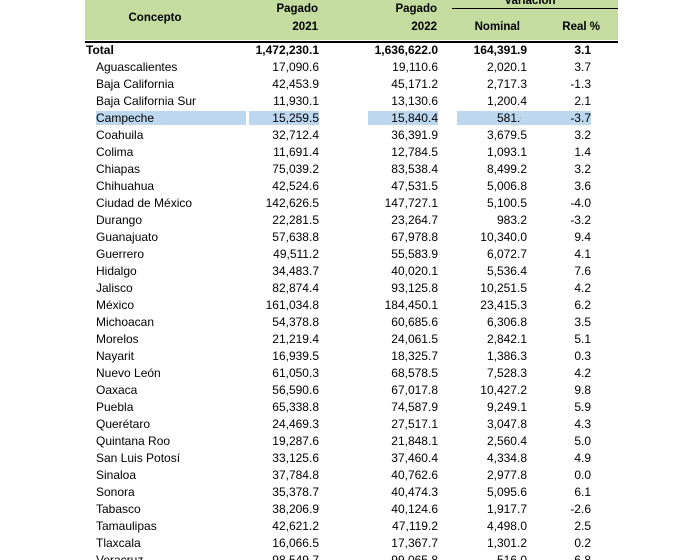 This screenshot has height=560, width=677. What do you see at coordinates (115, 407) in the screenshot?
I see `cell: Puebla` at bounding box center [115, 407].